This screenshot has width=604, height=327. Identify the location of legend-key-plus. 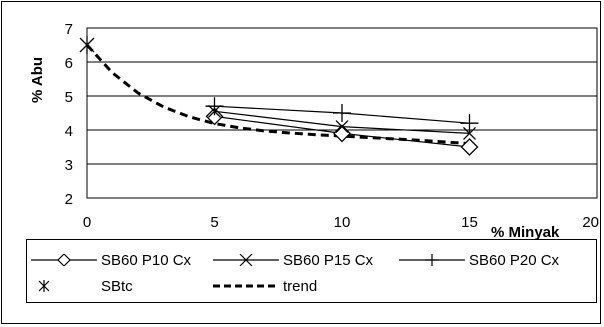
(432, 260).